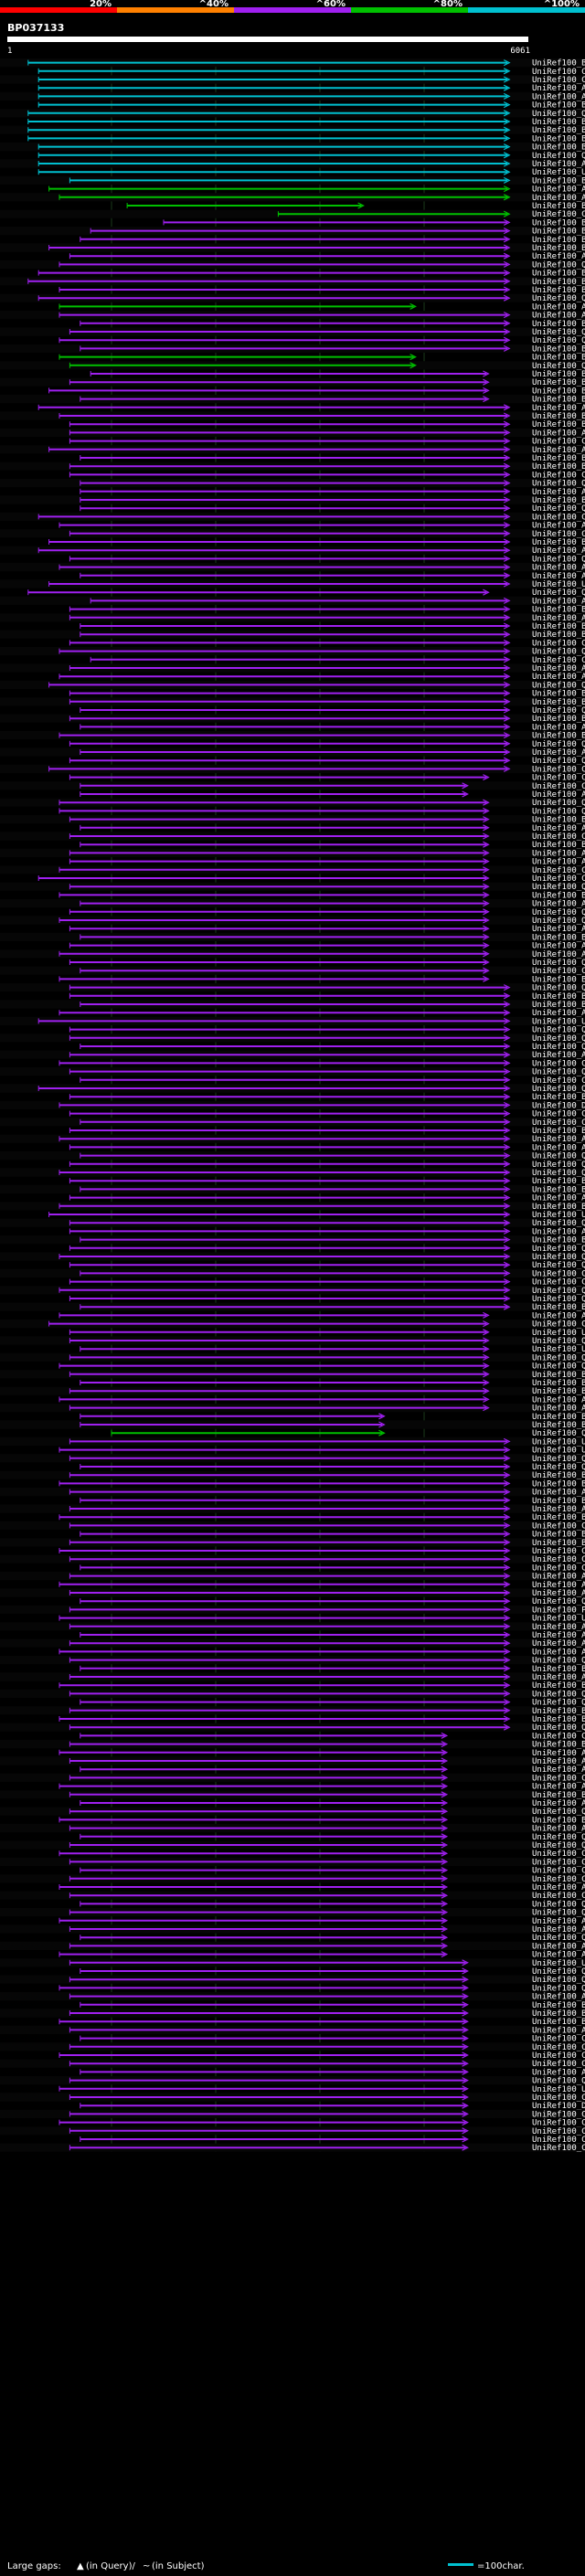 The width and height of the screenshot is (585, 2576). I want to click on hit-label: UniRef100_C4VDY0, so click(559, 1736).